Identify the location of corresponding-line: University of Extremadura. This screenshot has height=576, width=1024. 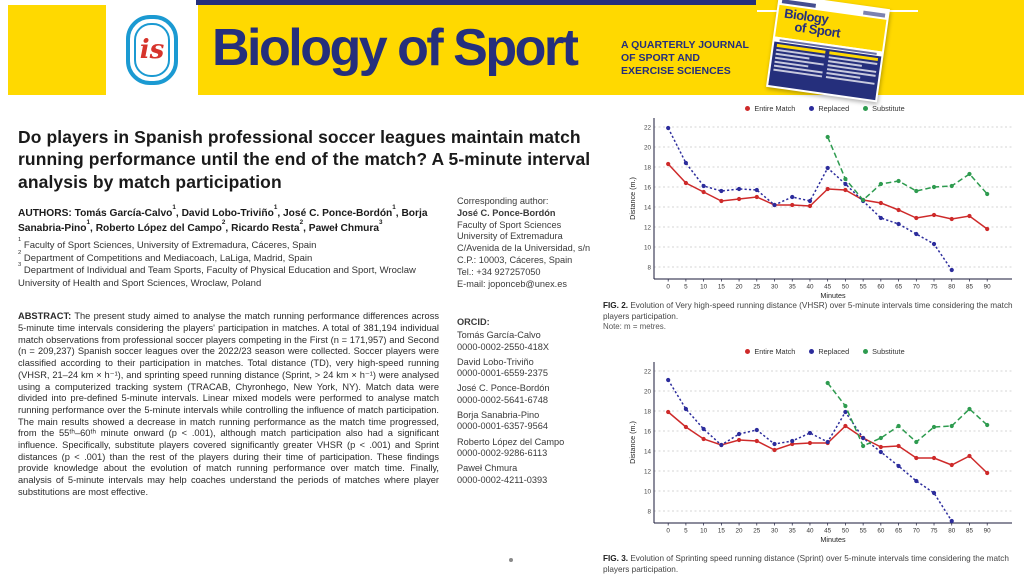
(510, 236).